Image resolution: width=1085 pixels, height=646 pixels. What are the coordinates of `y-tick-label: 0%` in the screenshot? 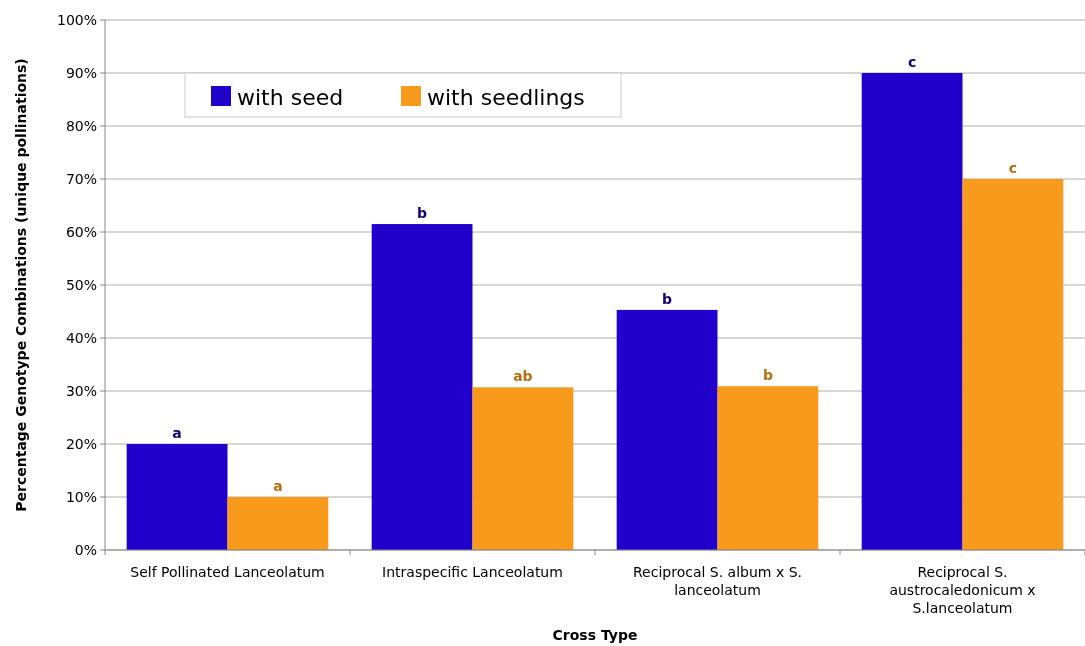 It's located at (85, 549).